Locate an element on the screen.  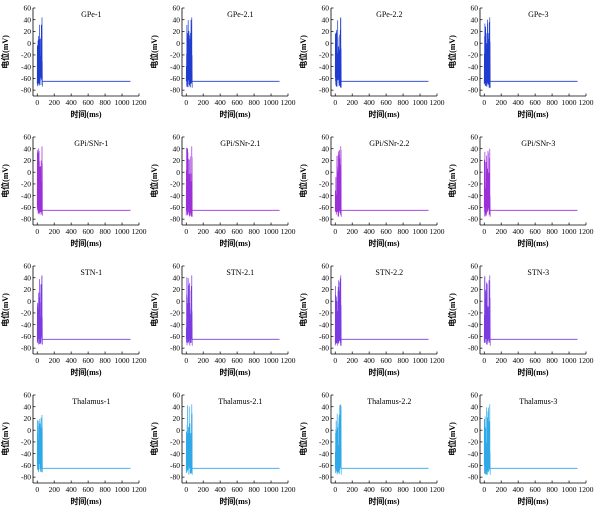
chart-title: STN-3 is located at coordinates (538, 272).